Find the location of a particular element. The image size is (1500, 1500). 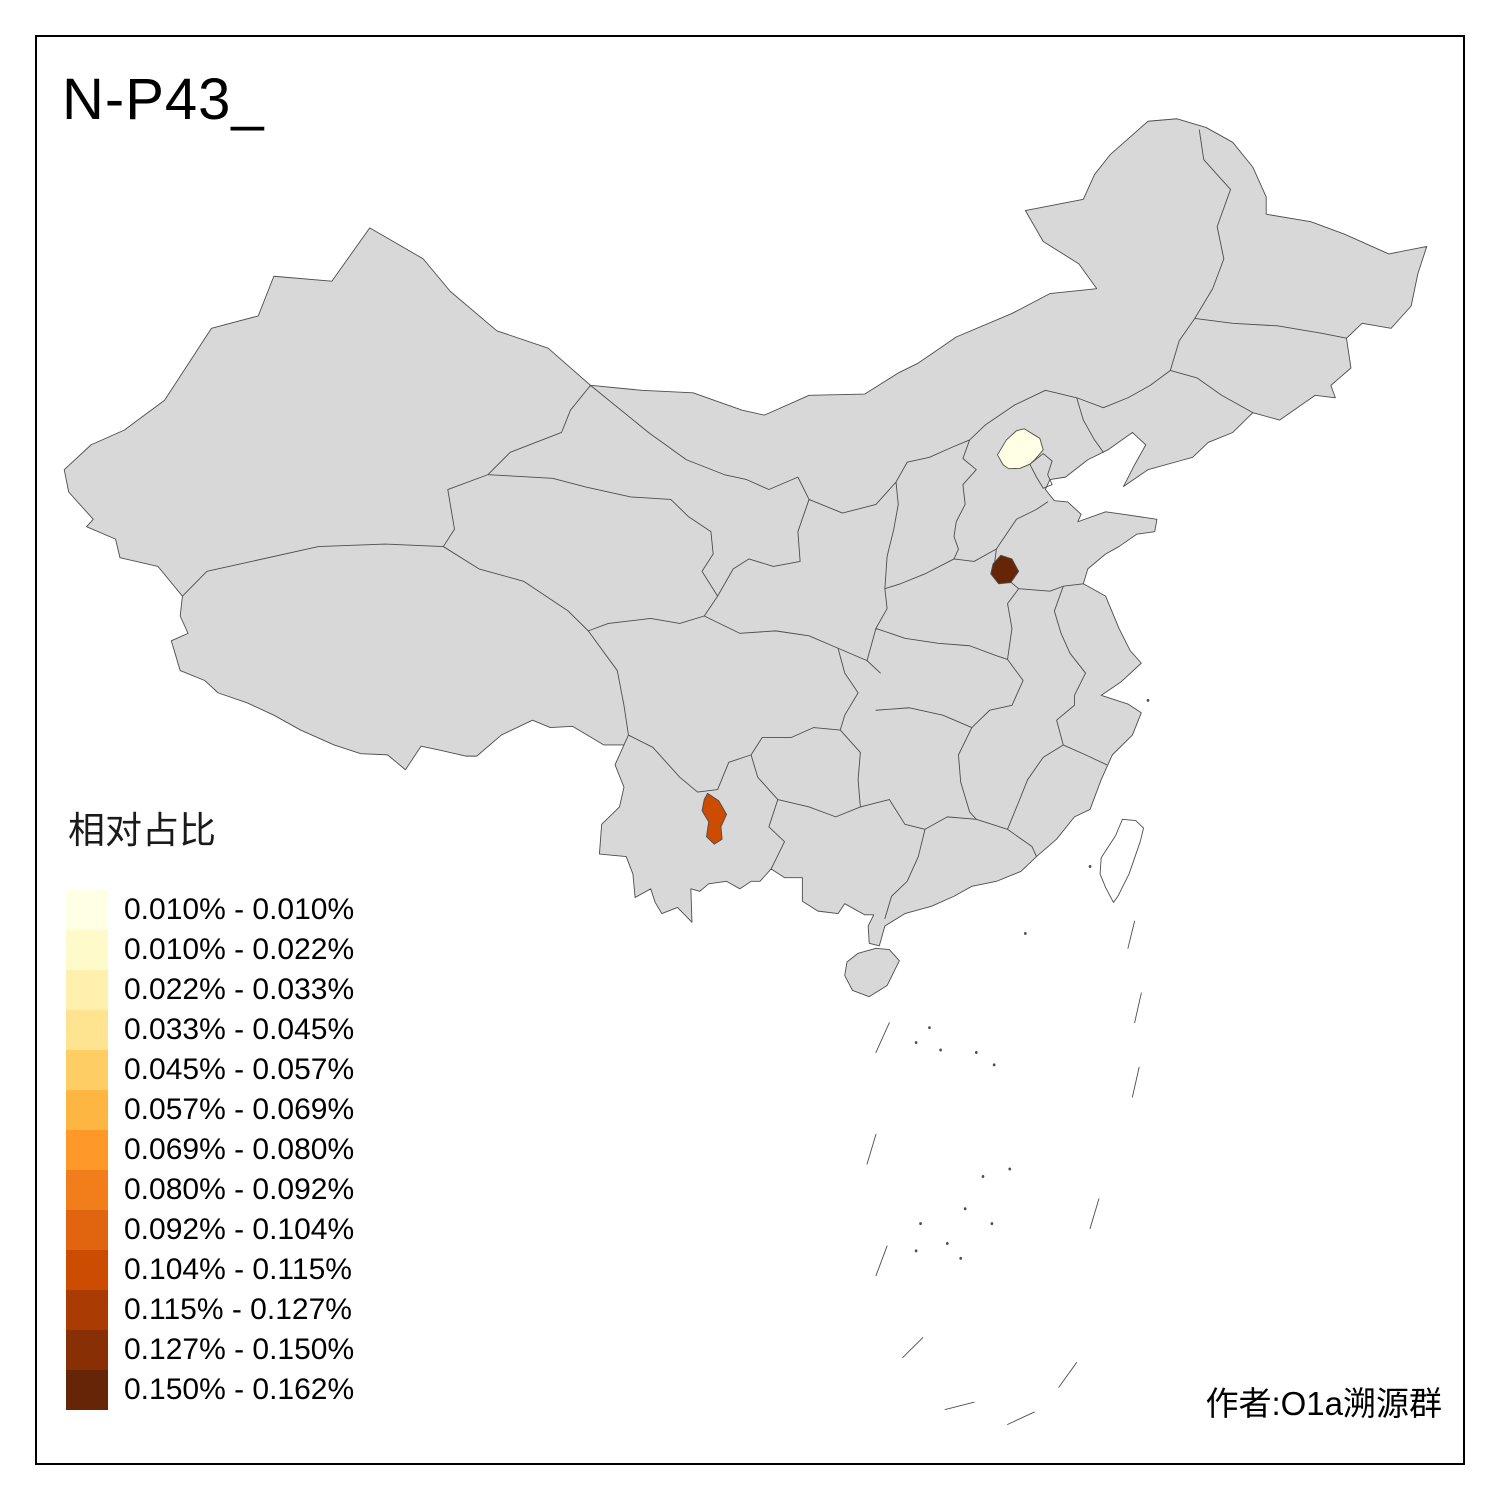

legend-row: 0.057% - 0.069% is located at coordinates (210, 1110).